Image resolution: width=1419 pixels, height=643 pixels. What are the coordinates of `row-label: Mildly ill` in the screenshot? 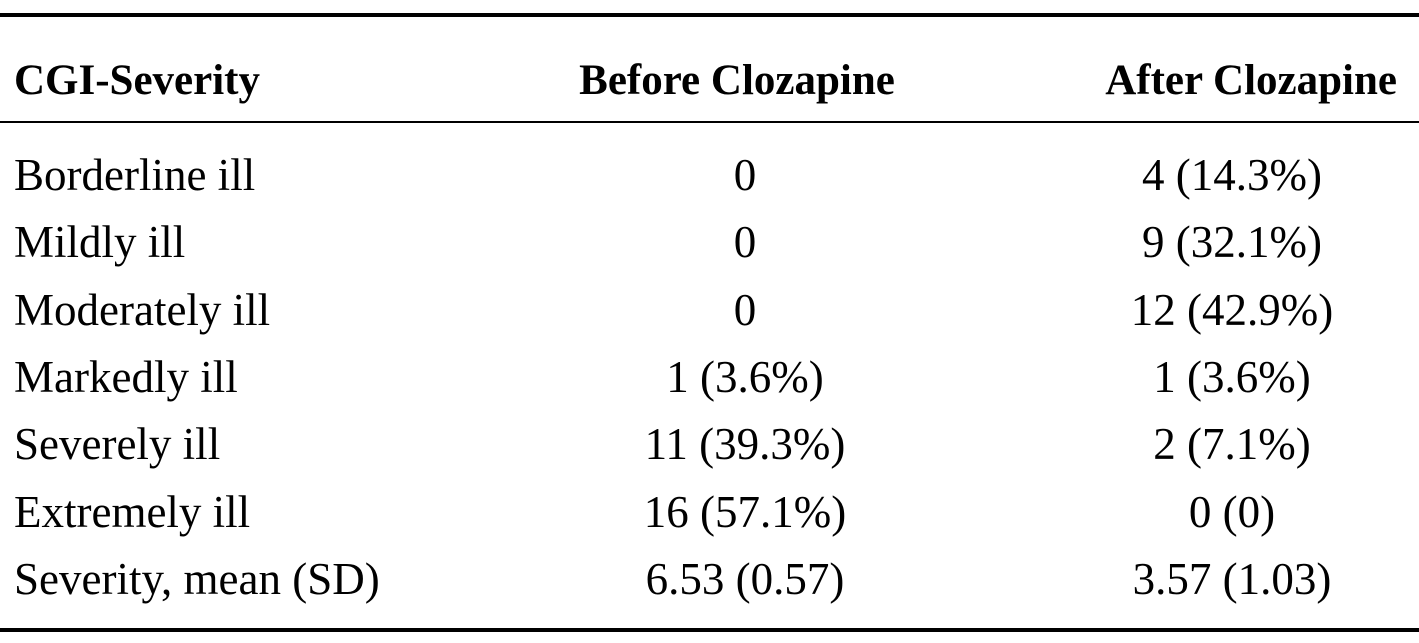 It's located at (100, 242).